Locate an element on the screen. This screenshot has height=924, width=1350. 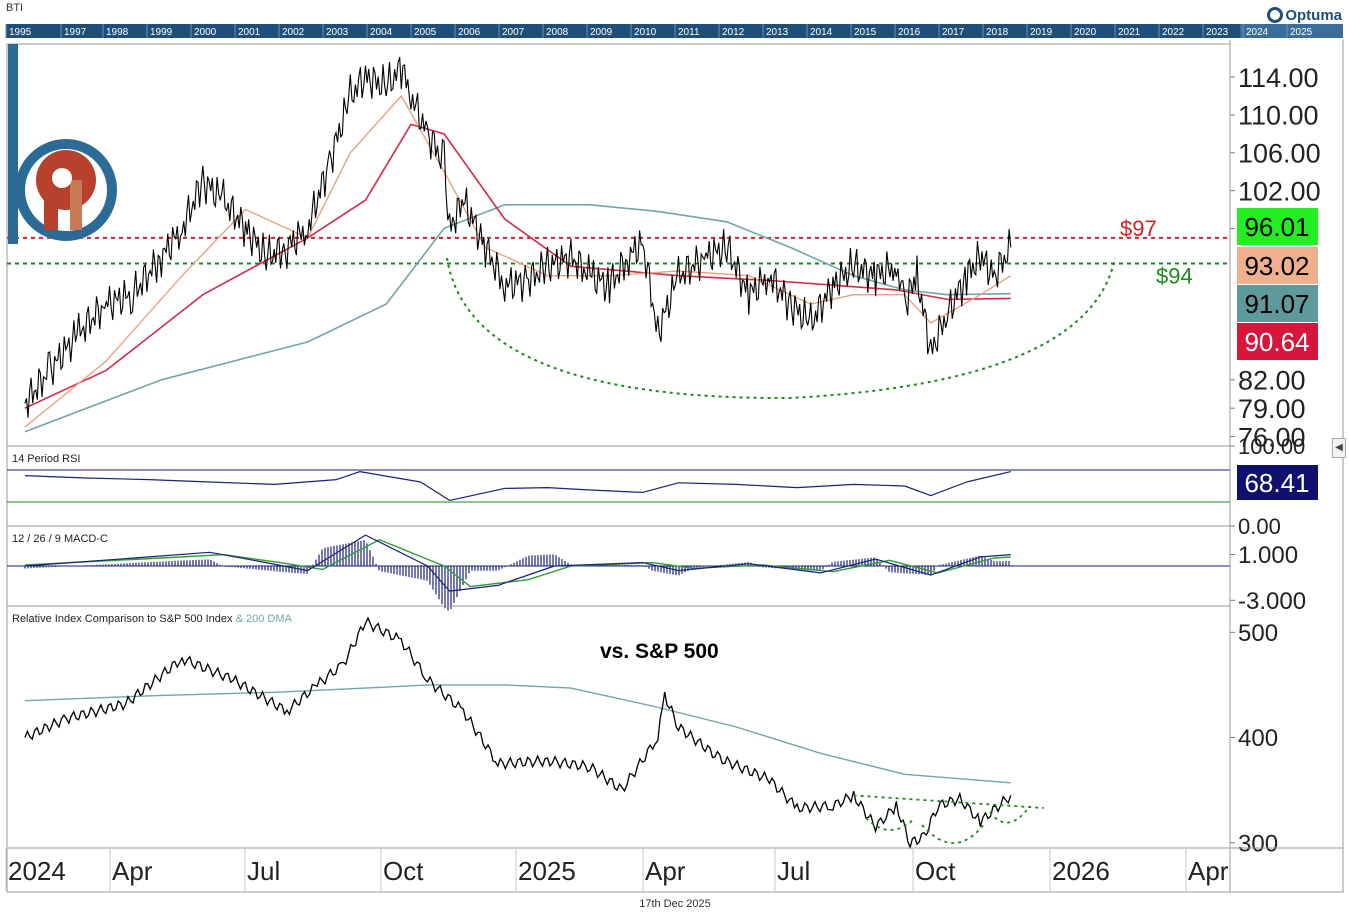
year-strip-label: 2006 is located at coordinates (469, 32).